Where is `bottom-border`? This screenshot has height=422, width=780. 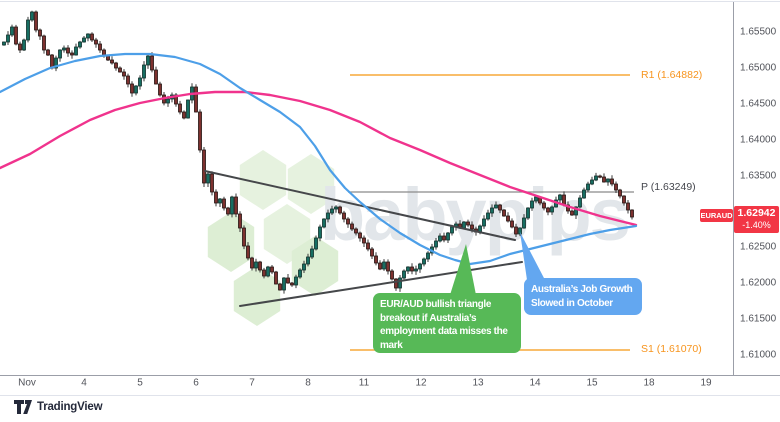 bottom-border is located at coordinates (390, 395).